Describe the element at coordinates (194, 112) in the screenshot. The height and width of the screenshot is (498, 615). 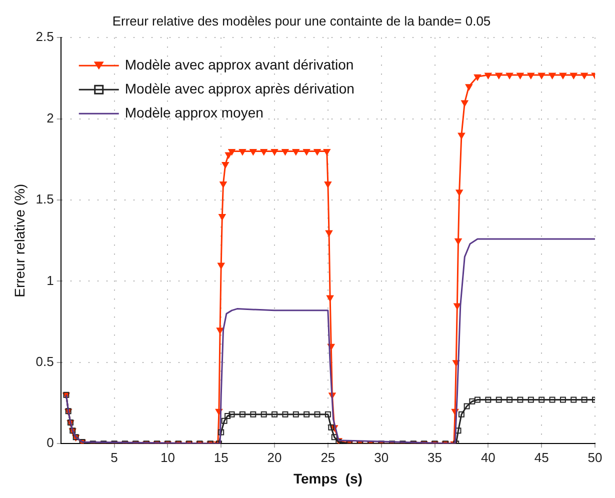
I see `legend-label: Modèle approx moyen` at that location.